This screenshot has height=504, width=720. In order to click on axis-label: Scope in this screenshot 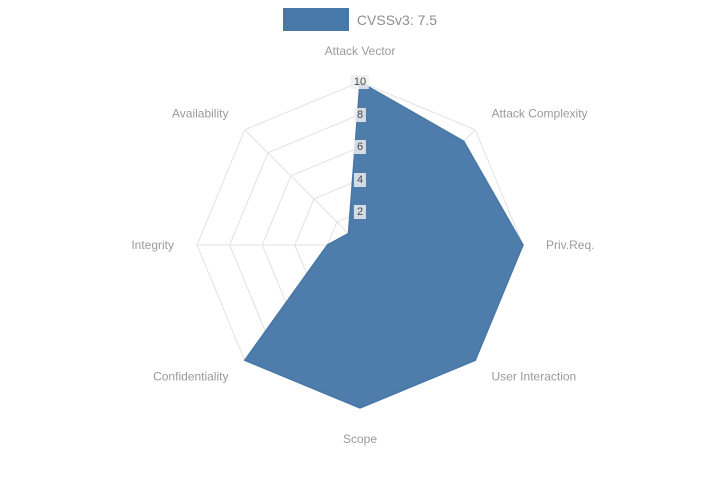, I will do `click(360, 439)`.